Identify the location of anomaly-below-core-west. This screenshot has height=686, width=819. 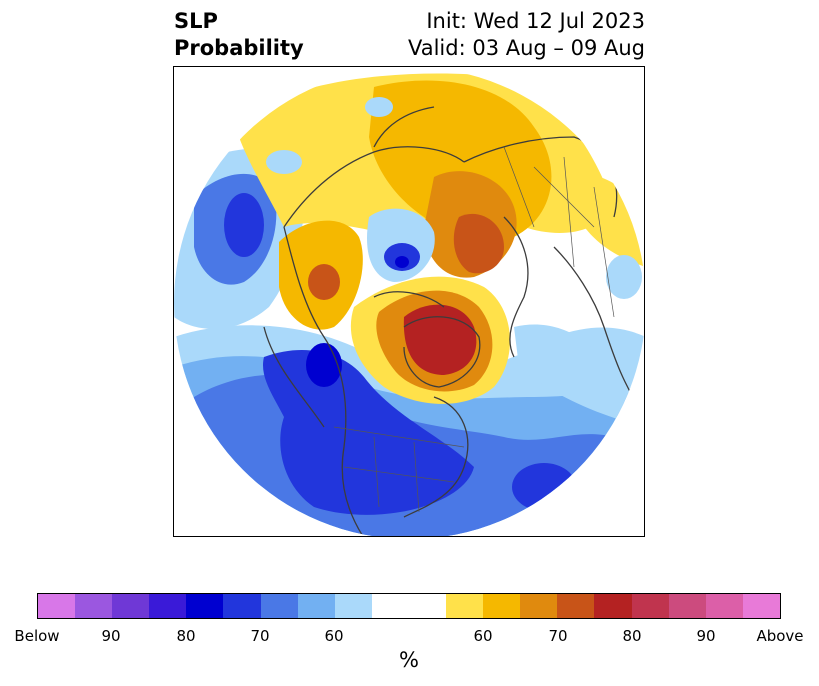
(324, 365).